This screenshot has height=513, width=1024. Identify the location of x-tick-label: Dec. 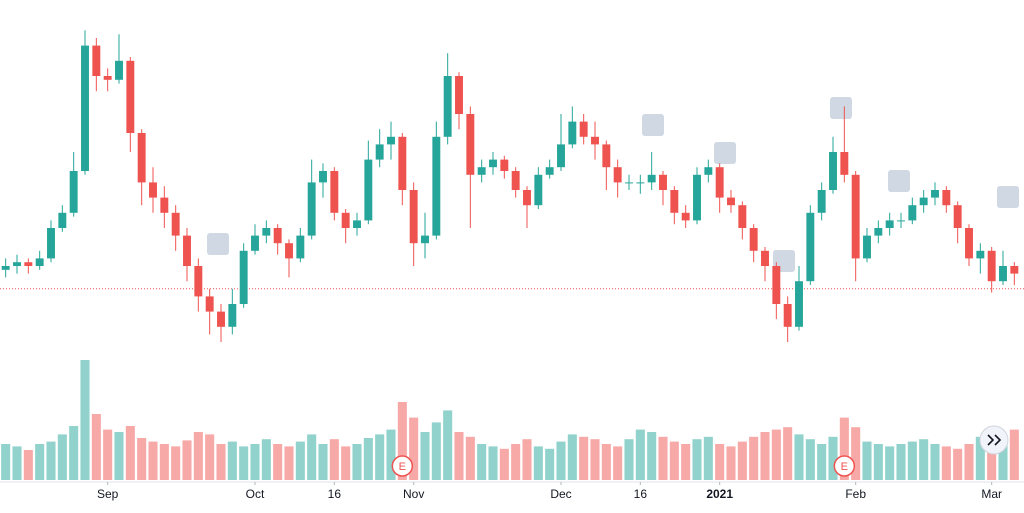
(560, 494).